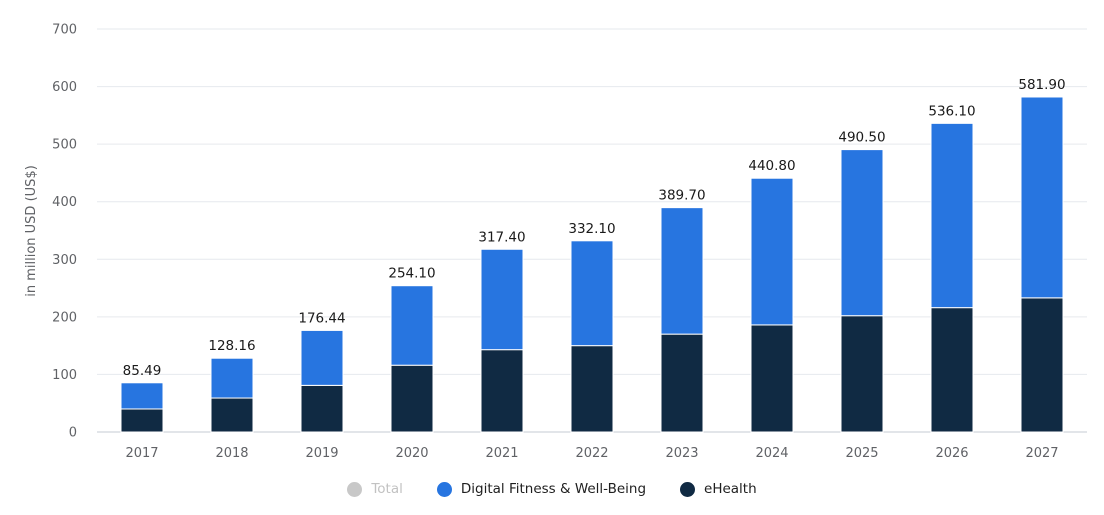 The image size is (1104, 515). I want to click on y-tick-label: 200, so click(64, 317).